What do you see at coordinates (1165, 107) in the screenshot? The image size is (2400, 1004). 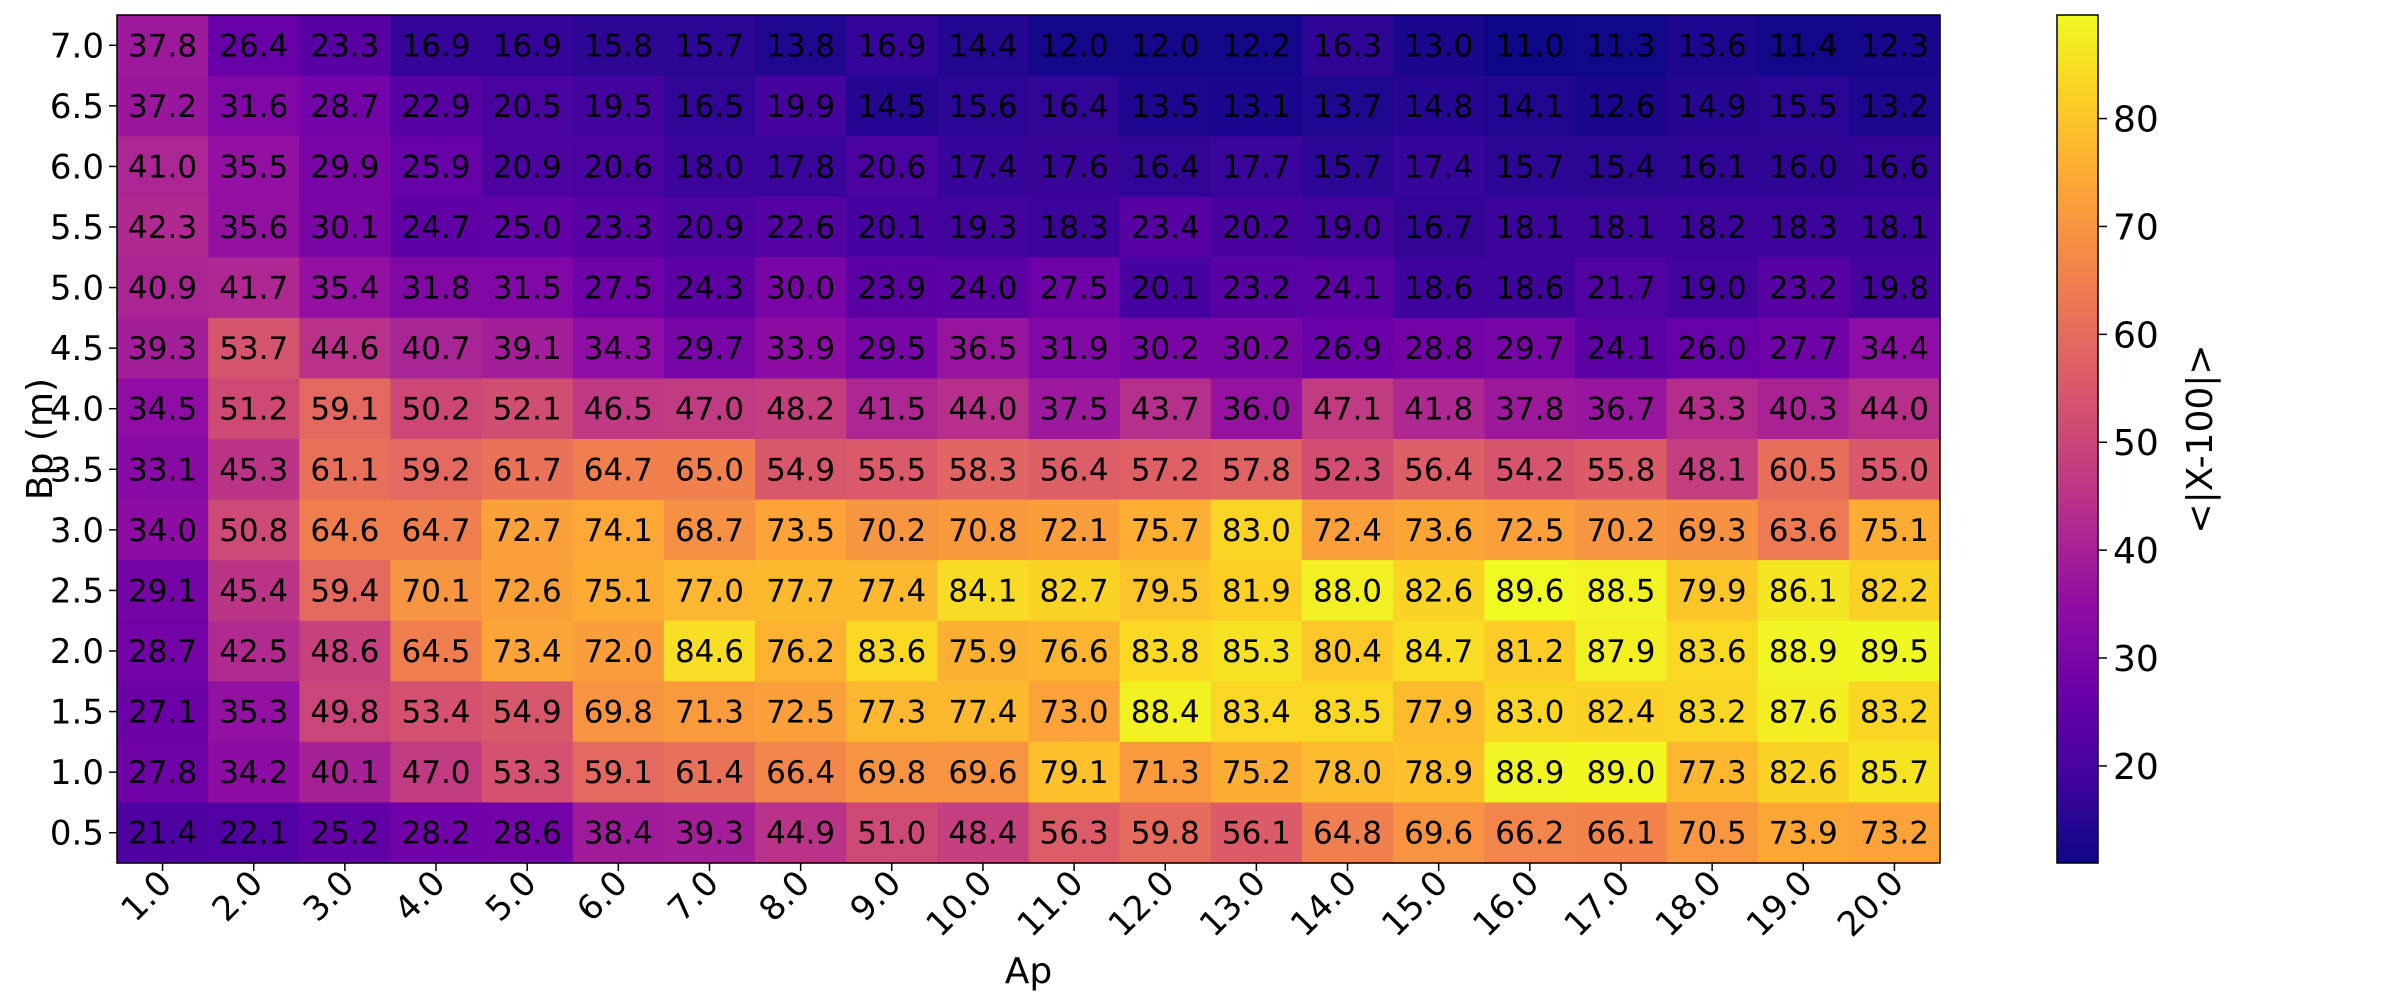 I see `cell-value-label: 13.5` at bounding box center [1165, 107].